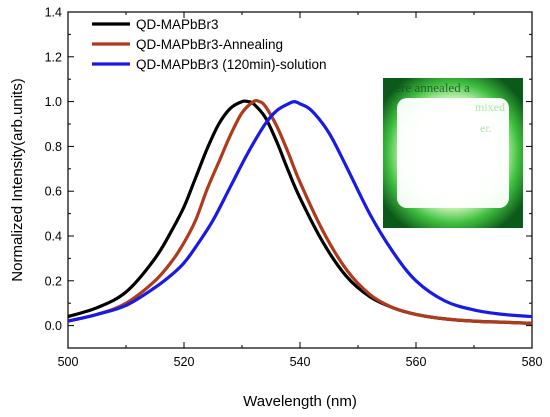 The width and height of the screenshot is (550, 417). I want to click on x-axis-title: Wavelength (nm), so click(300, 401).